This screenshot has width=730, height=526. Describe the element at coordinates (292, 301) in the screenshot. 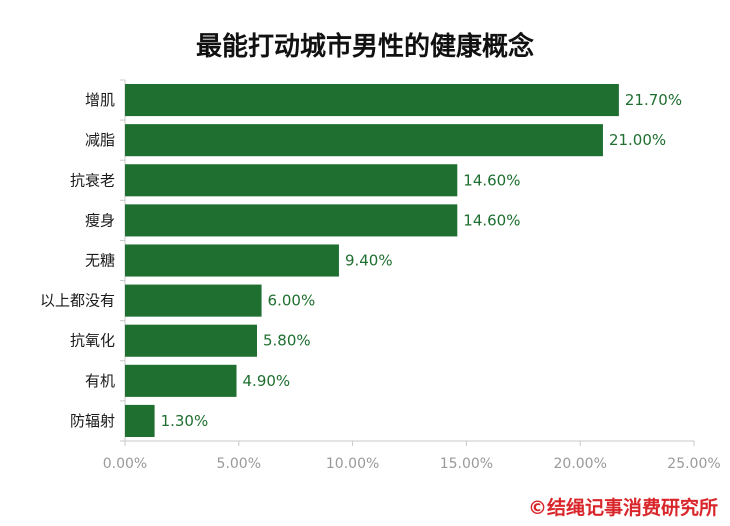

I see `value-label: 6.00%` at that location.